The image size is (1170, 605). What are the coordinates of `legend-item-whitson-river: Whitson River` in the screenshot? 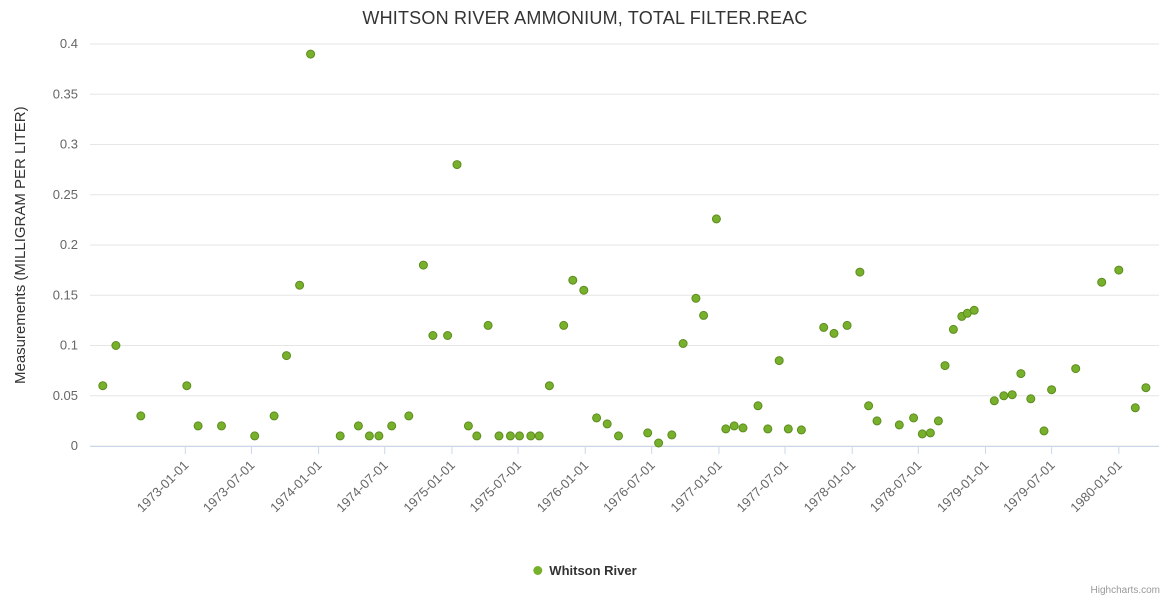 It's located at (585, 570).